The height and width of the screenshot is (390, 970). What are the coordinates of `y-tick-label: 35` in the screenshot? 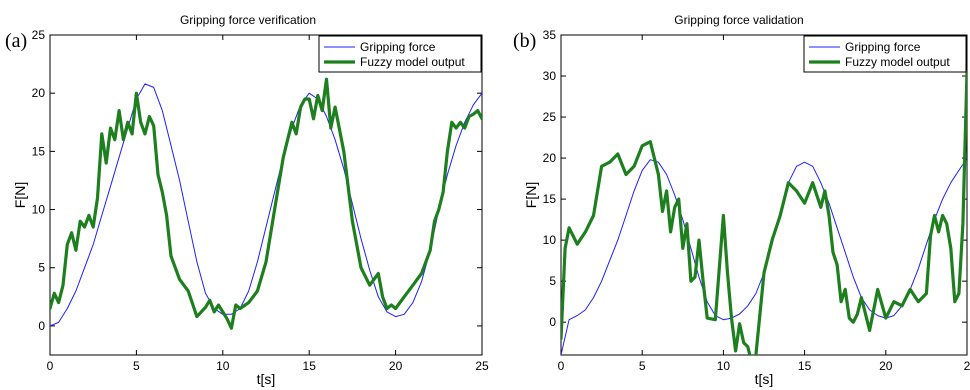 It's located at (550, 35).